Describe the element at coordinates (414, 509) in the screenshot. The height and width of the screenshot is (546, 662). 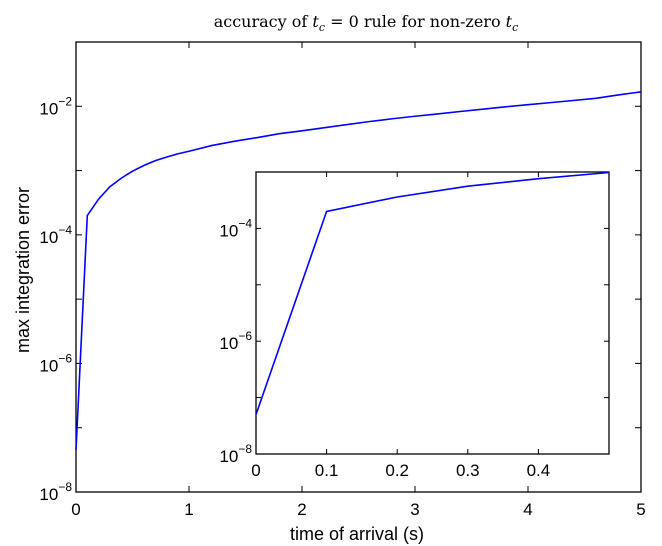
I see `main-x-tick-label: 3` at that location.